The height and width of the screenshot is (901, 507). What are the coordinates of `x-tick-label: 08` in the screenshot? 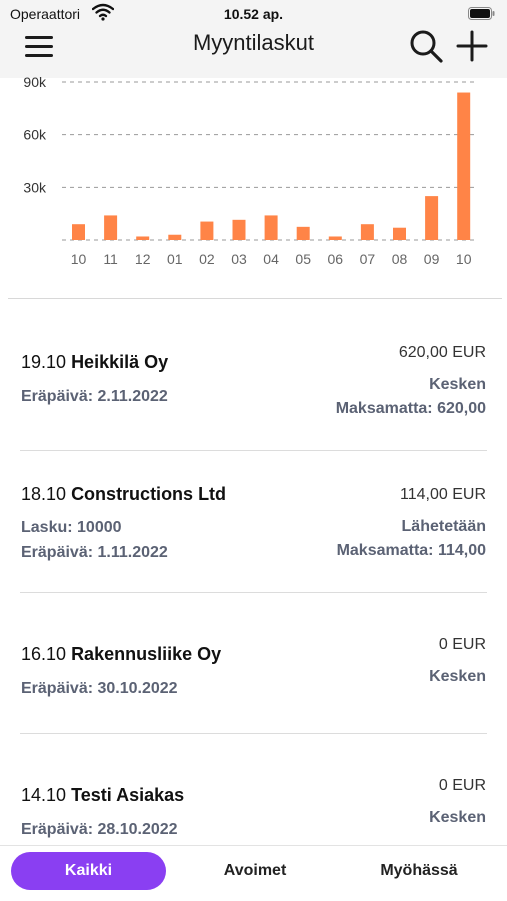 It's located at (400, 259).